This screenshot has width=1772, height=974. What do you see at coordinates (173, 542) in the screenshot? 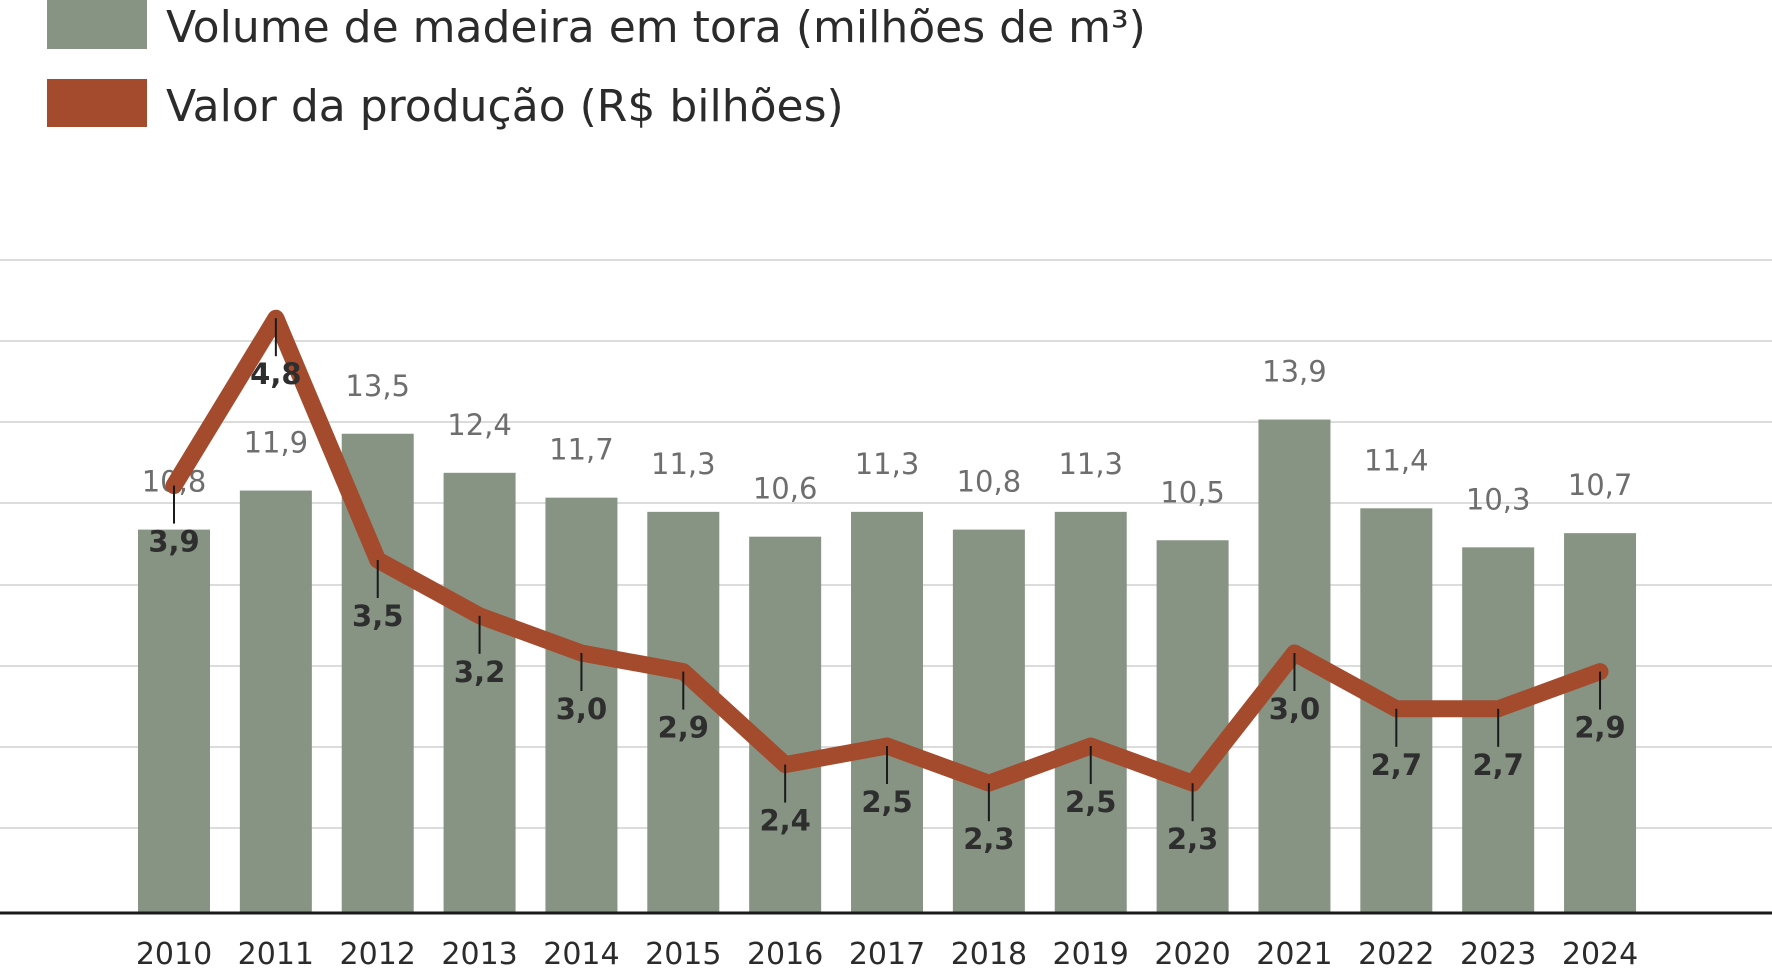
I see `line-value-label: 3,9` at bounding box center [173, 542].